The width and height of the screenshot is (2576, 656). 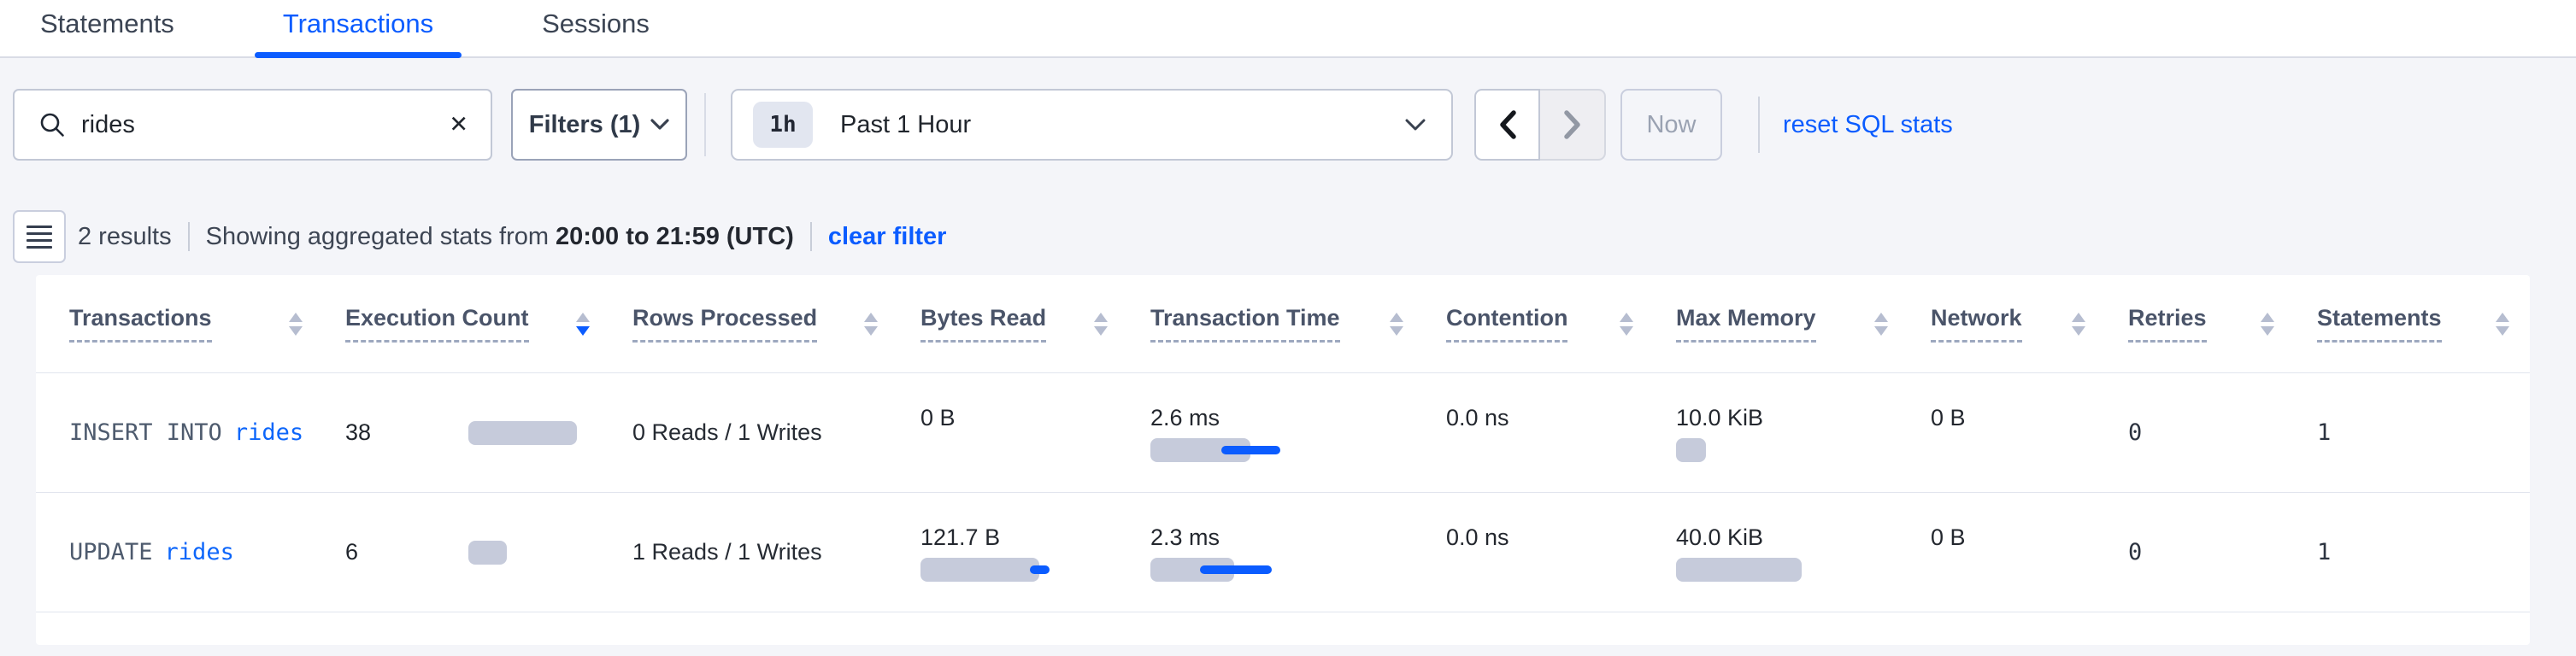 I want to click on toolbar: ✕ Filters (1) 1h Past 1 Hour, so click(x=1294, y=125).